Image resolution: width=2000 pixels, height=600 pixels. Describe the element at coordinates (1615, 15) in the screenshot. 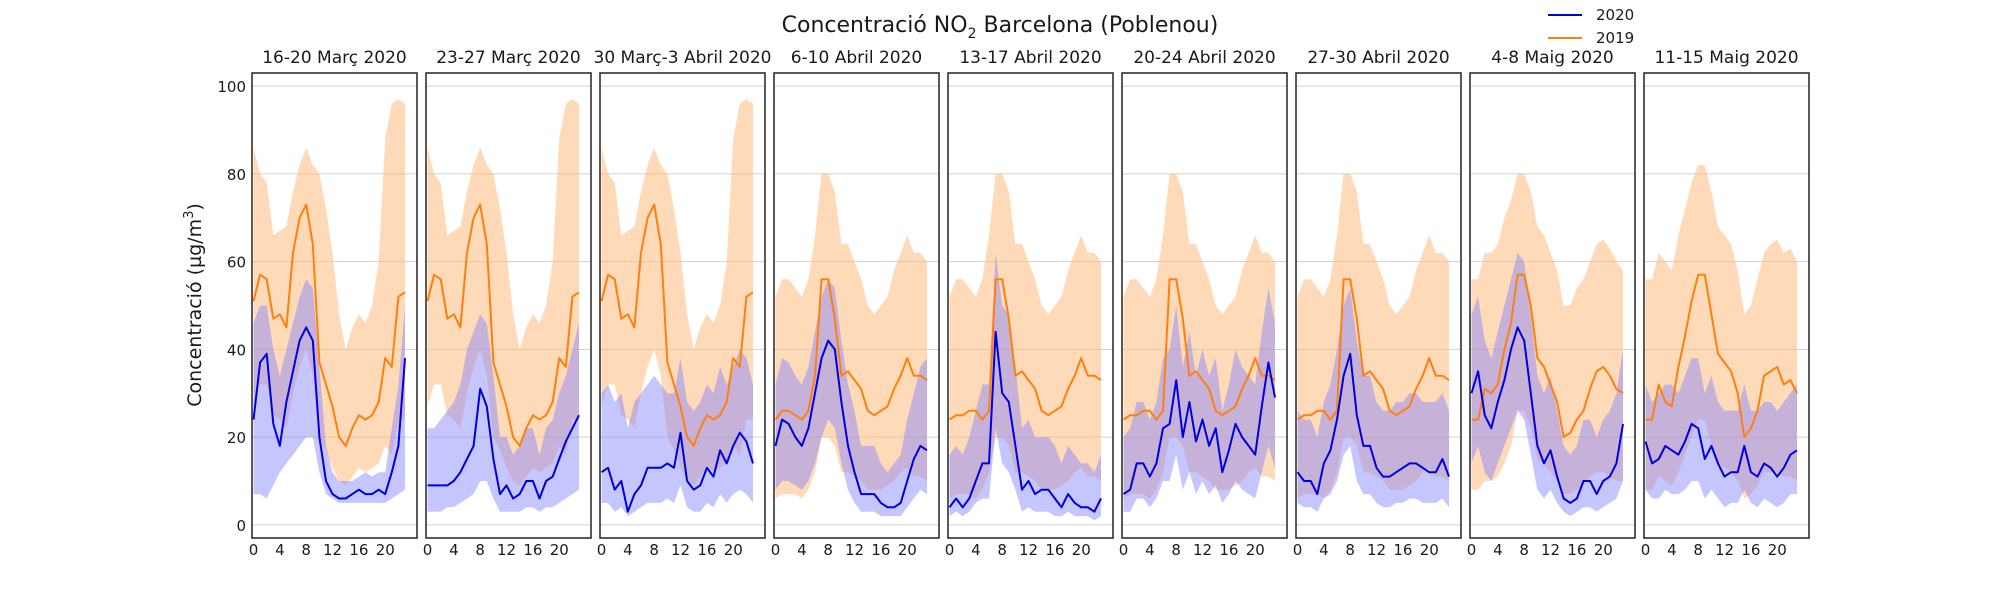

I see `legend-label: 2020` at that location.